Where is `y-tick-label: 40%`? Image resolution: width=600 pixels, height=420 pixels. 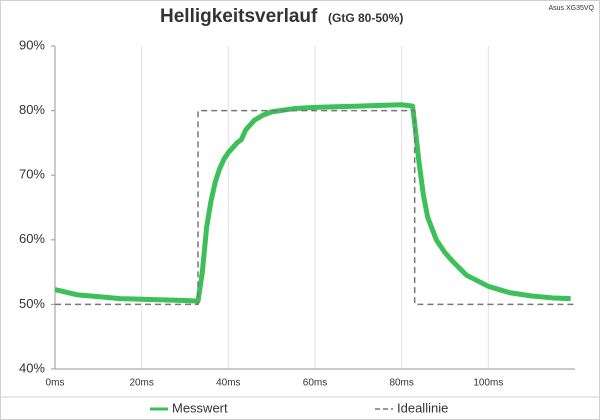 y-tick-label: 40% is located at coordinates (32, 367).